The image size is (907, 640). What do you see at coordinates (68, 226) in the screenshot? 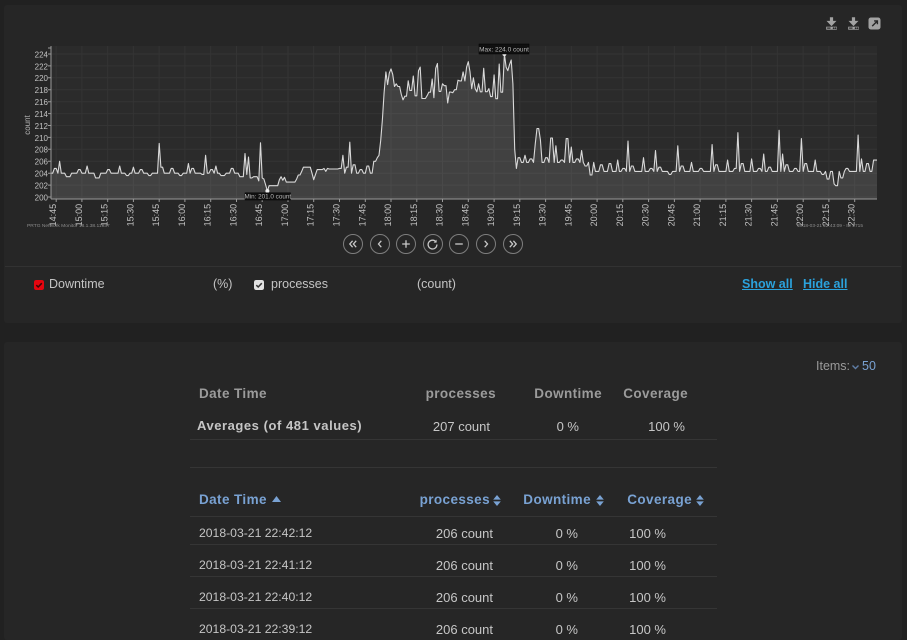
I see `svg-text:PRTG Network Monitor 18.1.38.1: PRTG Network Monitor 18.1.38.11937` at bounding box center [68, 226].